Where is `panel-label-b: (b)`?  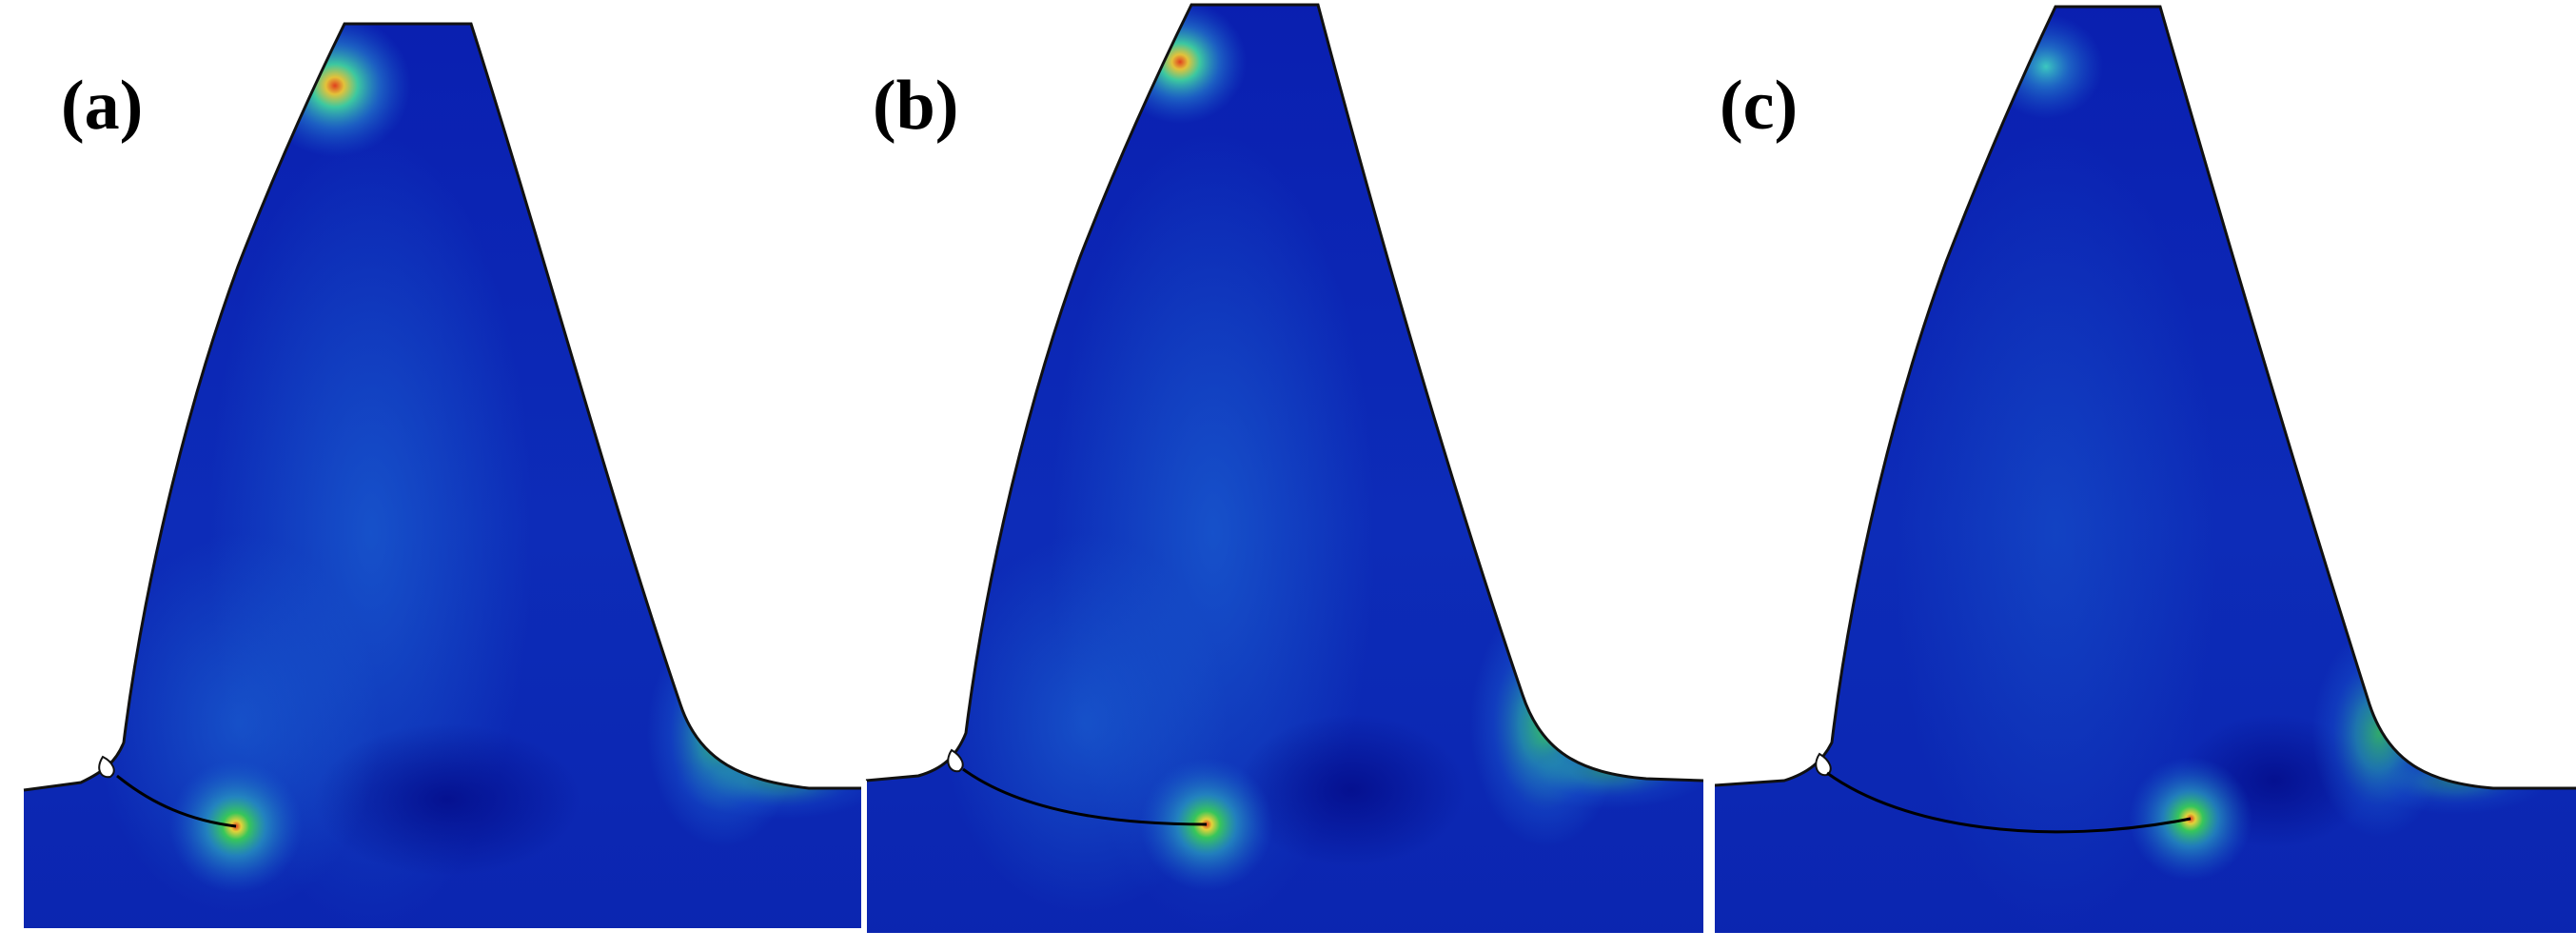 panel-label-b: (b) is located at coordinates (916, 106).